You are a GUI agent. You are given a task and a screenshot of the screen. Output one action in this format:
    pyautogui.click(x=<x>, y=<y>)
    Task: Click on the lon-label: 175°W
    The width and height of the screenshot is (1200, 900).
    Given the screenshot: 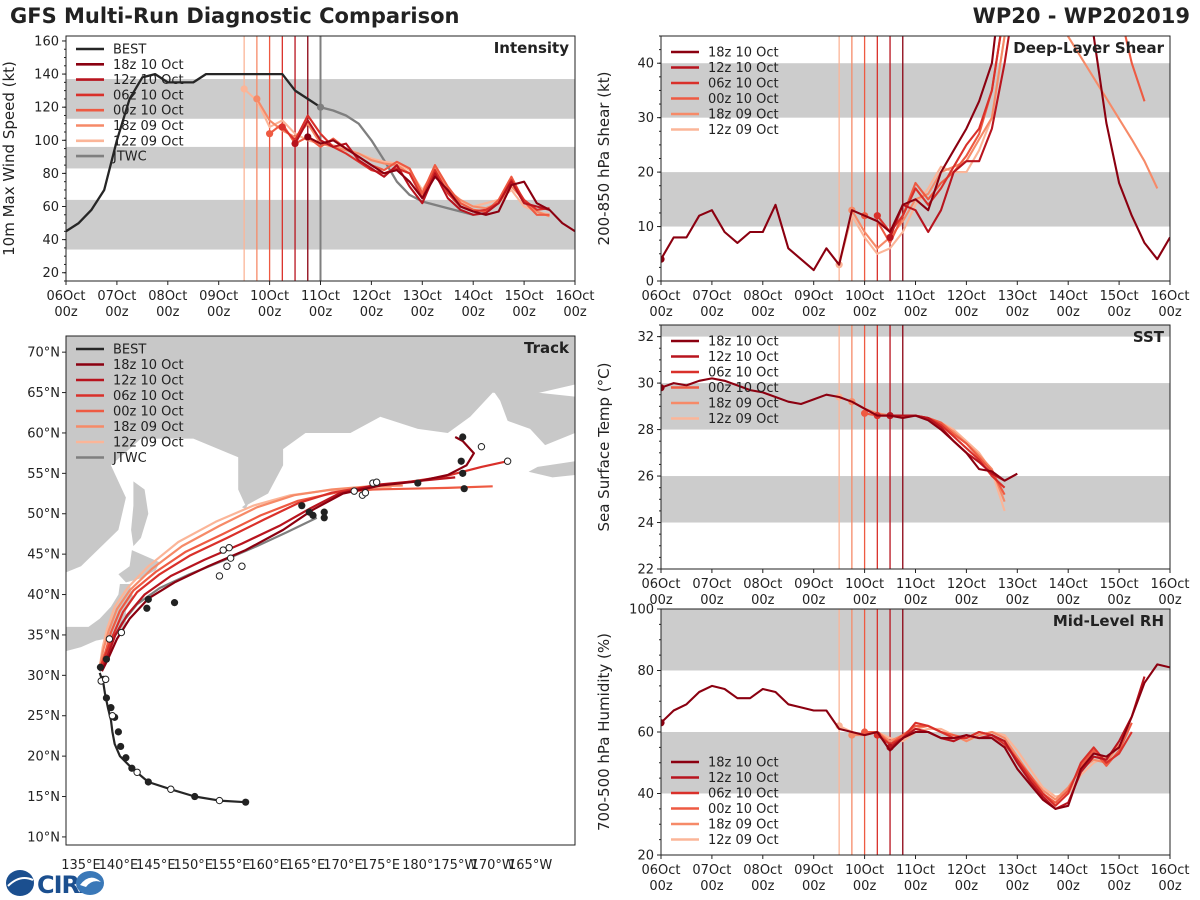 What is the action you would take?
    pyautogui.click(x=455, y=865)
    